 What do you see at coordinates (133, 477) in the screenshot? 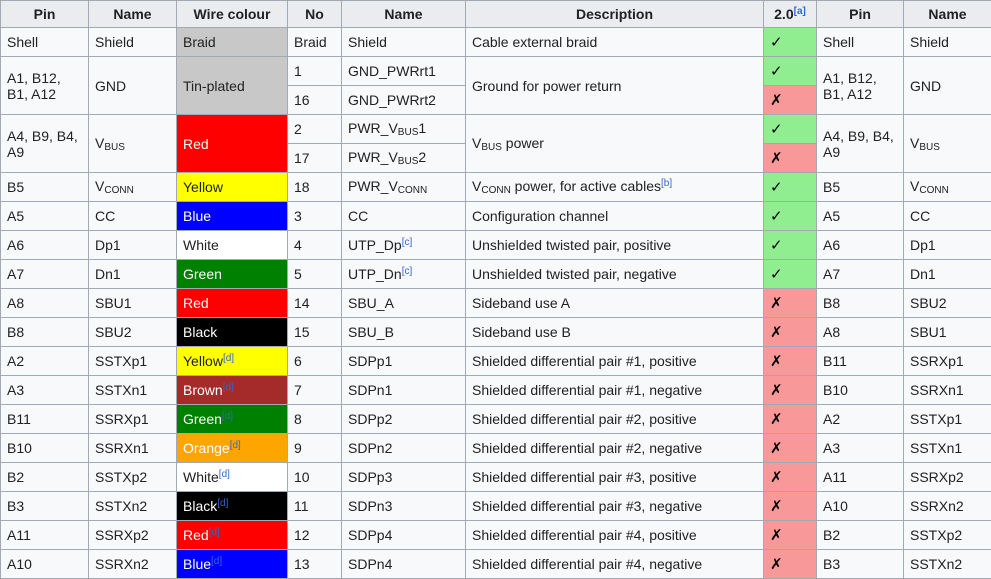
I see `cell-name-left: SSTXp2` at bounding box center [133, 477].